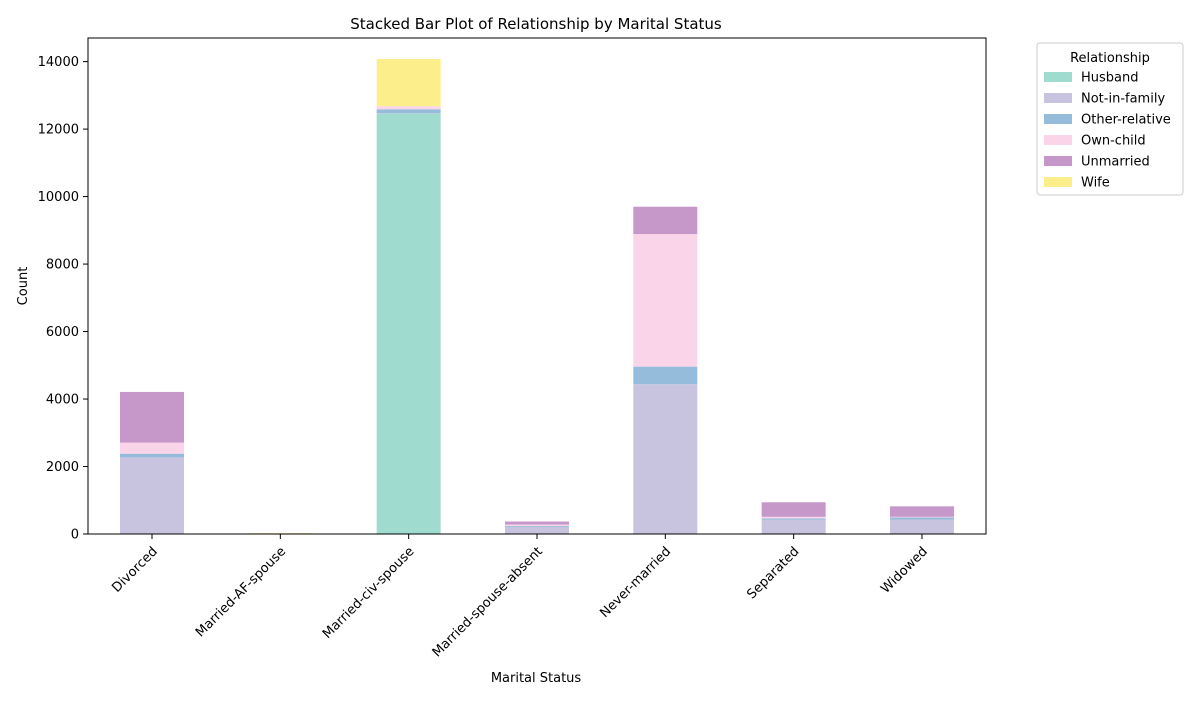 This screenshot has height=704, width=1200. Describe the element at coordinates (1126, 120) in the screenshot. I see `legend-label-other-relative: Other-relative` at that location.